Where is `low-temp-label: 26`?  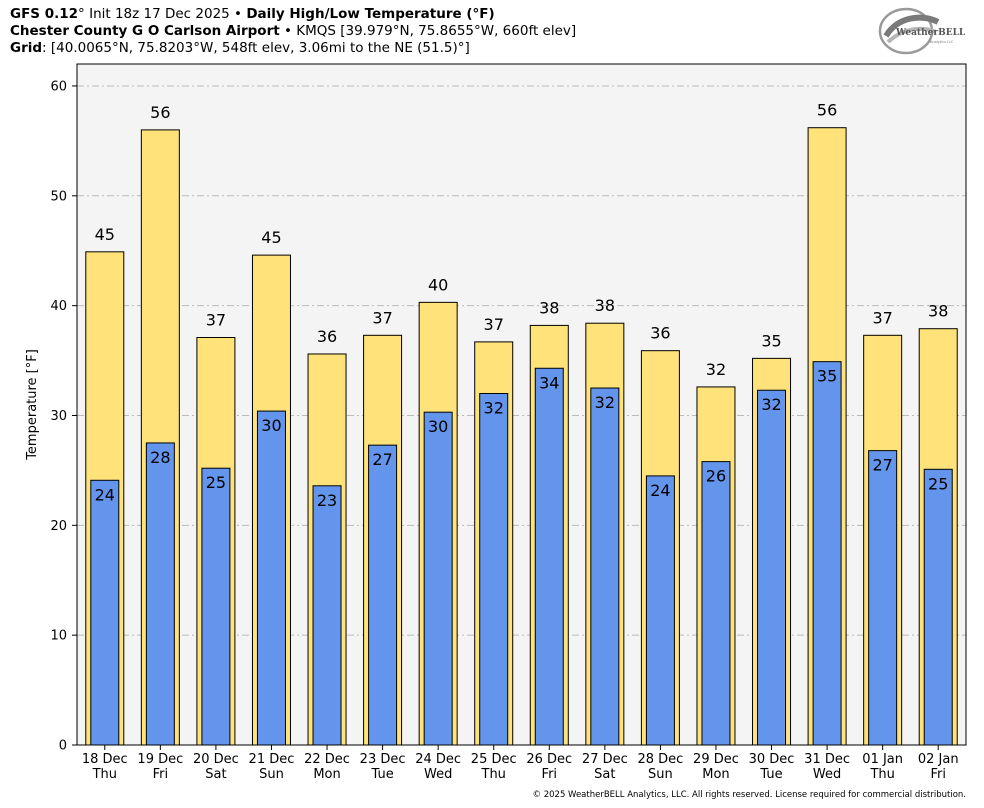
low-temp-label: 26 is located at coordinates (716, 476).